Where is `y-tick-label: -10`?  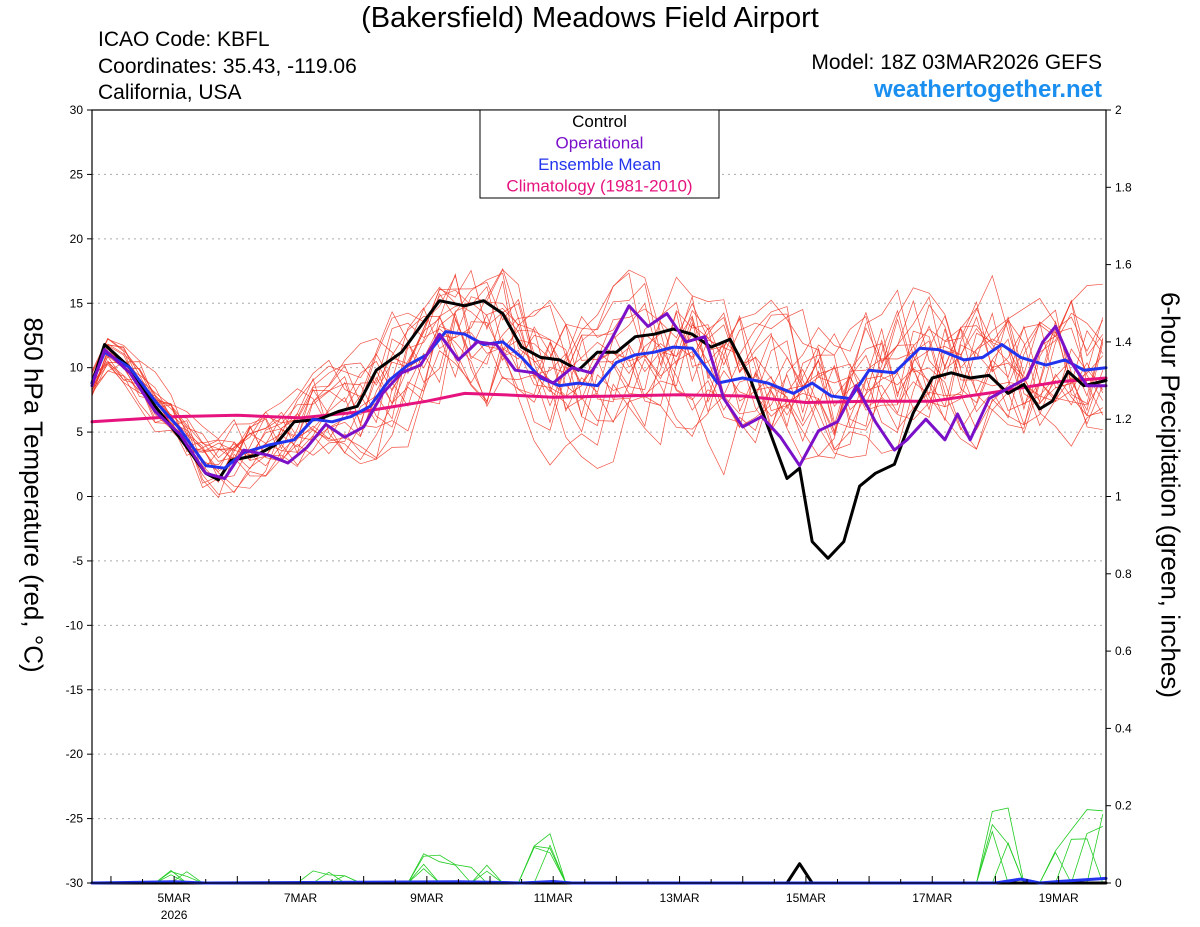 y-tick-label: -10 is located at coordinates (75, 625).